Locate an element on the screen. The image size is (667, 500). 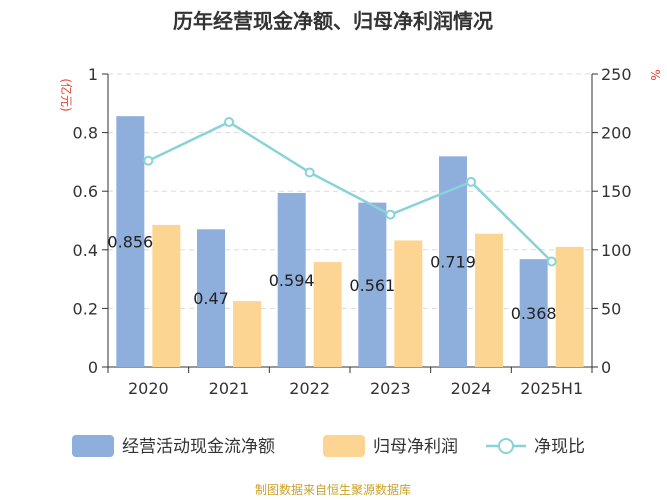
right-axis-unit: % is located at coordinates (655, 74).